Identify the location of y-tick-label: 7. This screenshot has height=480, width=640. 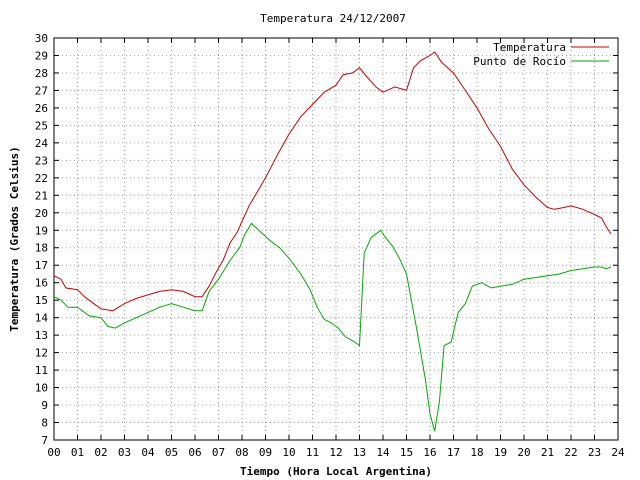
(44, 440).